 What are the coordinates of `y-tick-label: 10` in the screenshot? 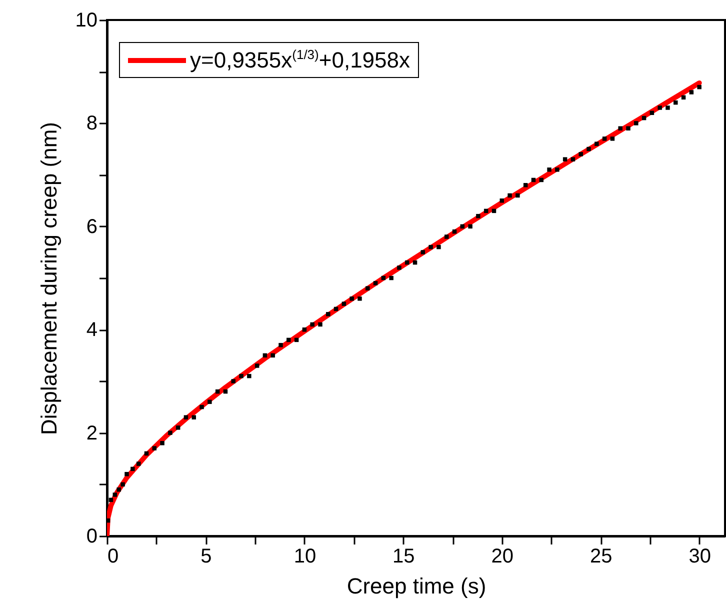 It's located at (86, 21).